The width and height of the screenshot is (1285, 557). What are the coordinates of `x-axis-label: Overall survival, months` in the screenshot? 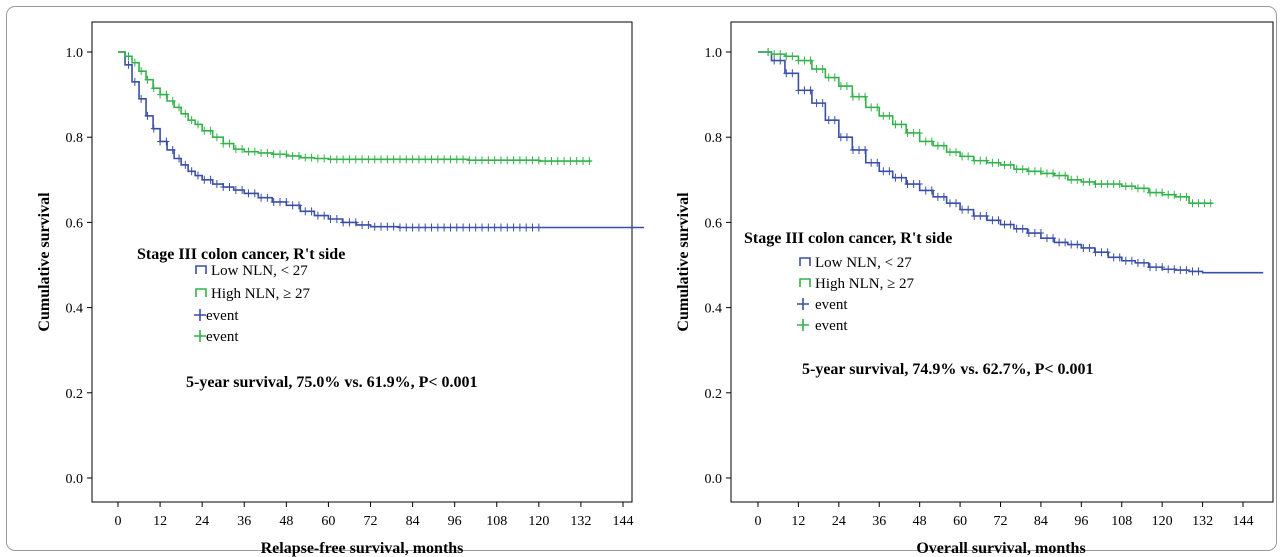 It's located at (1000, 548).